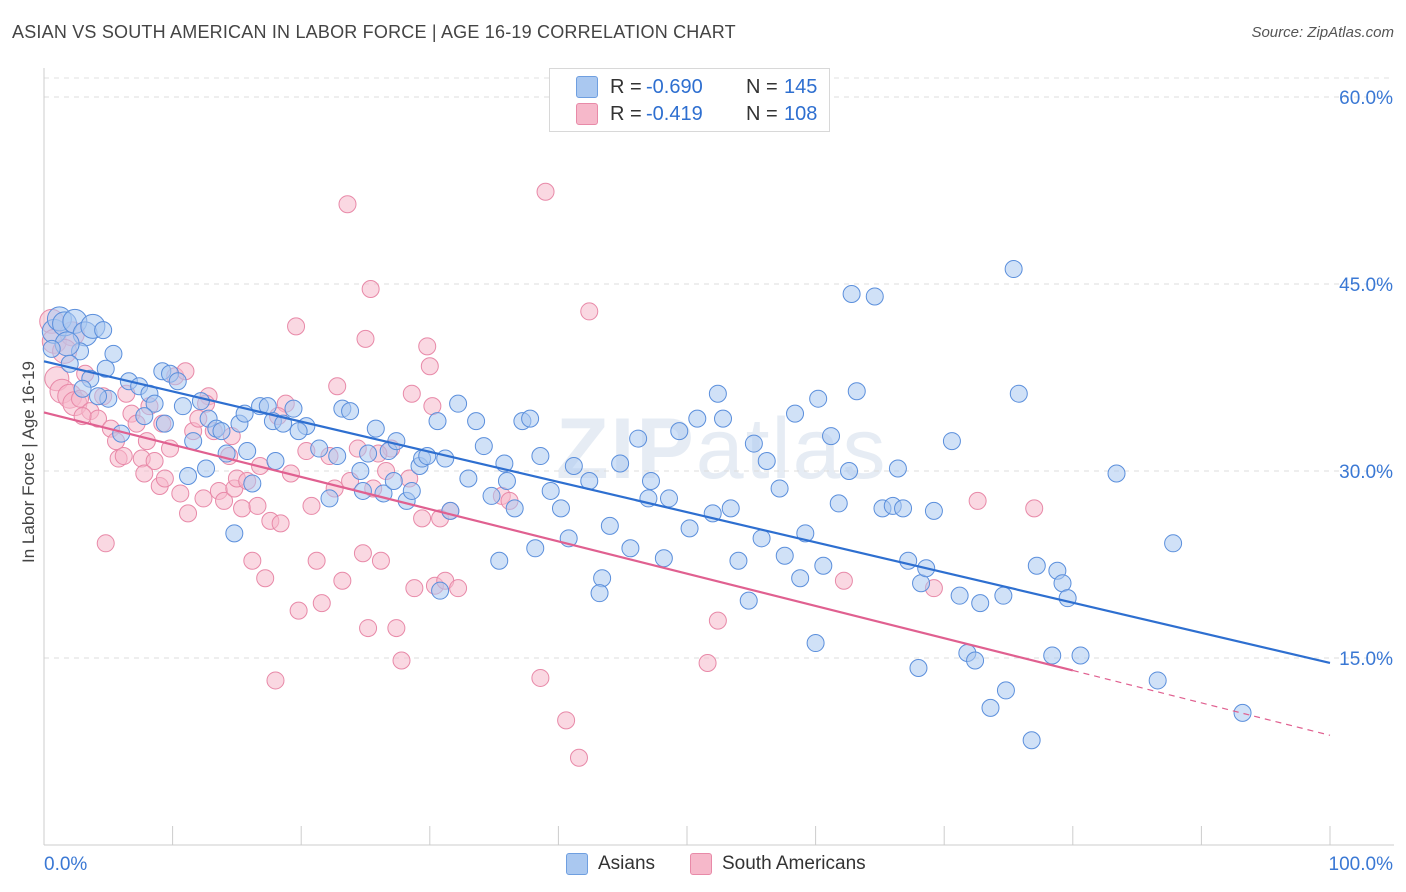 Image resolution: width=1406 pixels, height=892 pixels. What do you see at coordinates (1366, 472) in the screenshot?
I see `y-tick-label: 30.0%` at bounding box center [1366, 472].